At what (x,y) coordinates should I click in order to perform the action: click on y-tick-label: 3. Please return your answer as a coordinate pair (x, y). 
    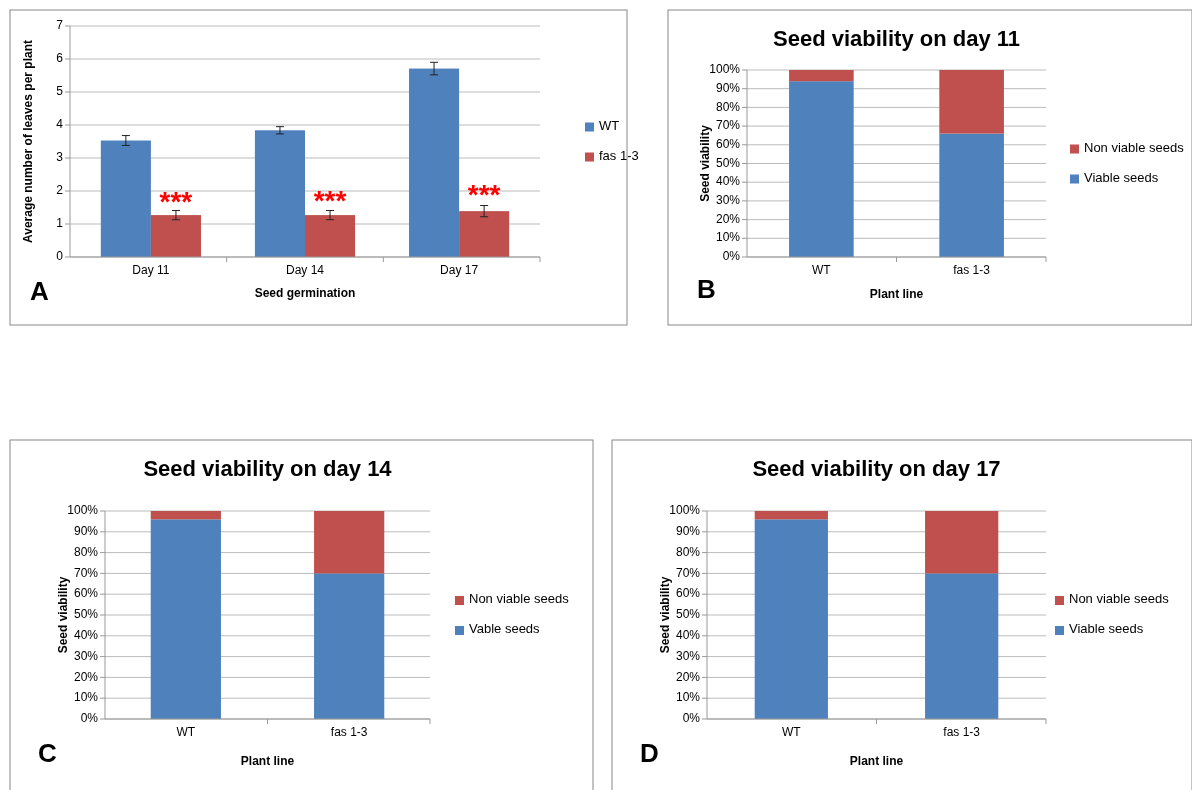
    Looking at the image, I should click on (60, 157).